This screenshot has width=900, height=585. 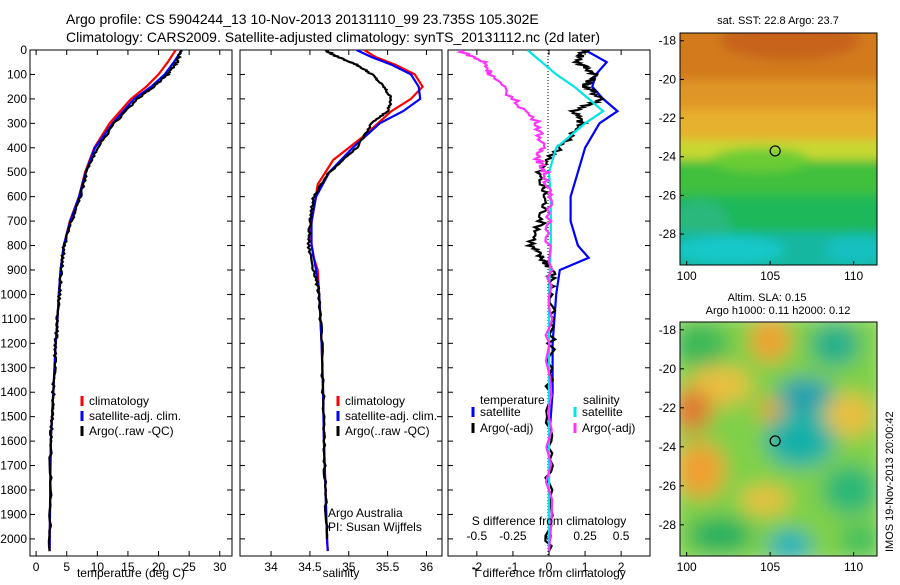 What do you see at coordinates (349, 567) in the screenshot?
I see `x-tick-label: 35` at bounding box center [349, 567].